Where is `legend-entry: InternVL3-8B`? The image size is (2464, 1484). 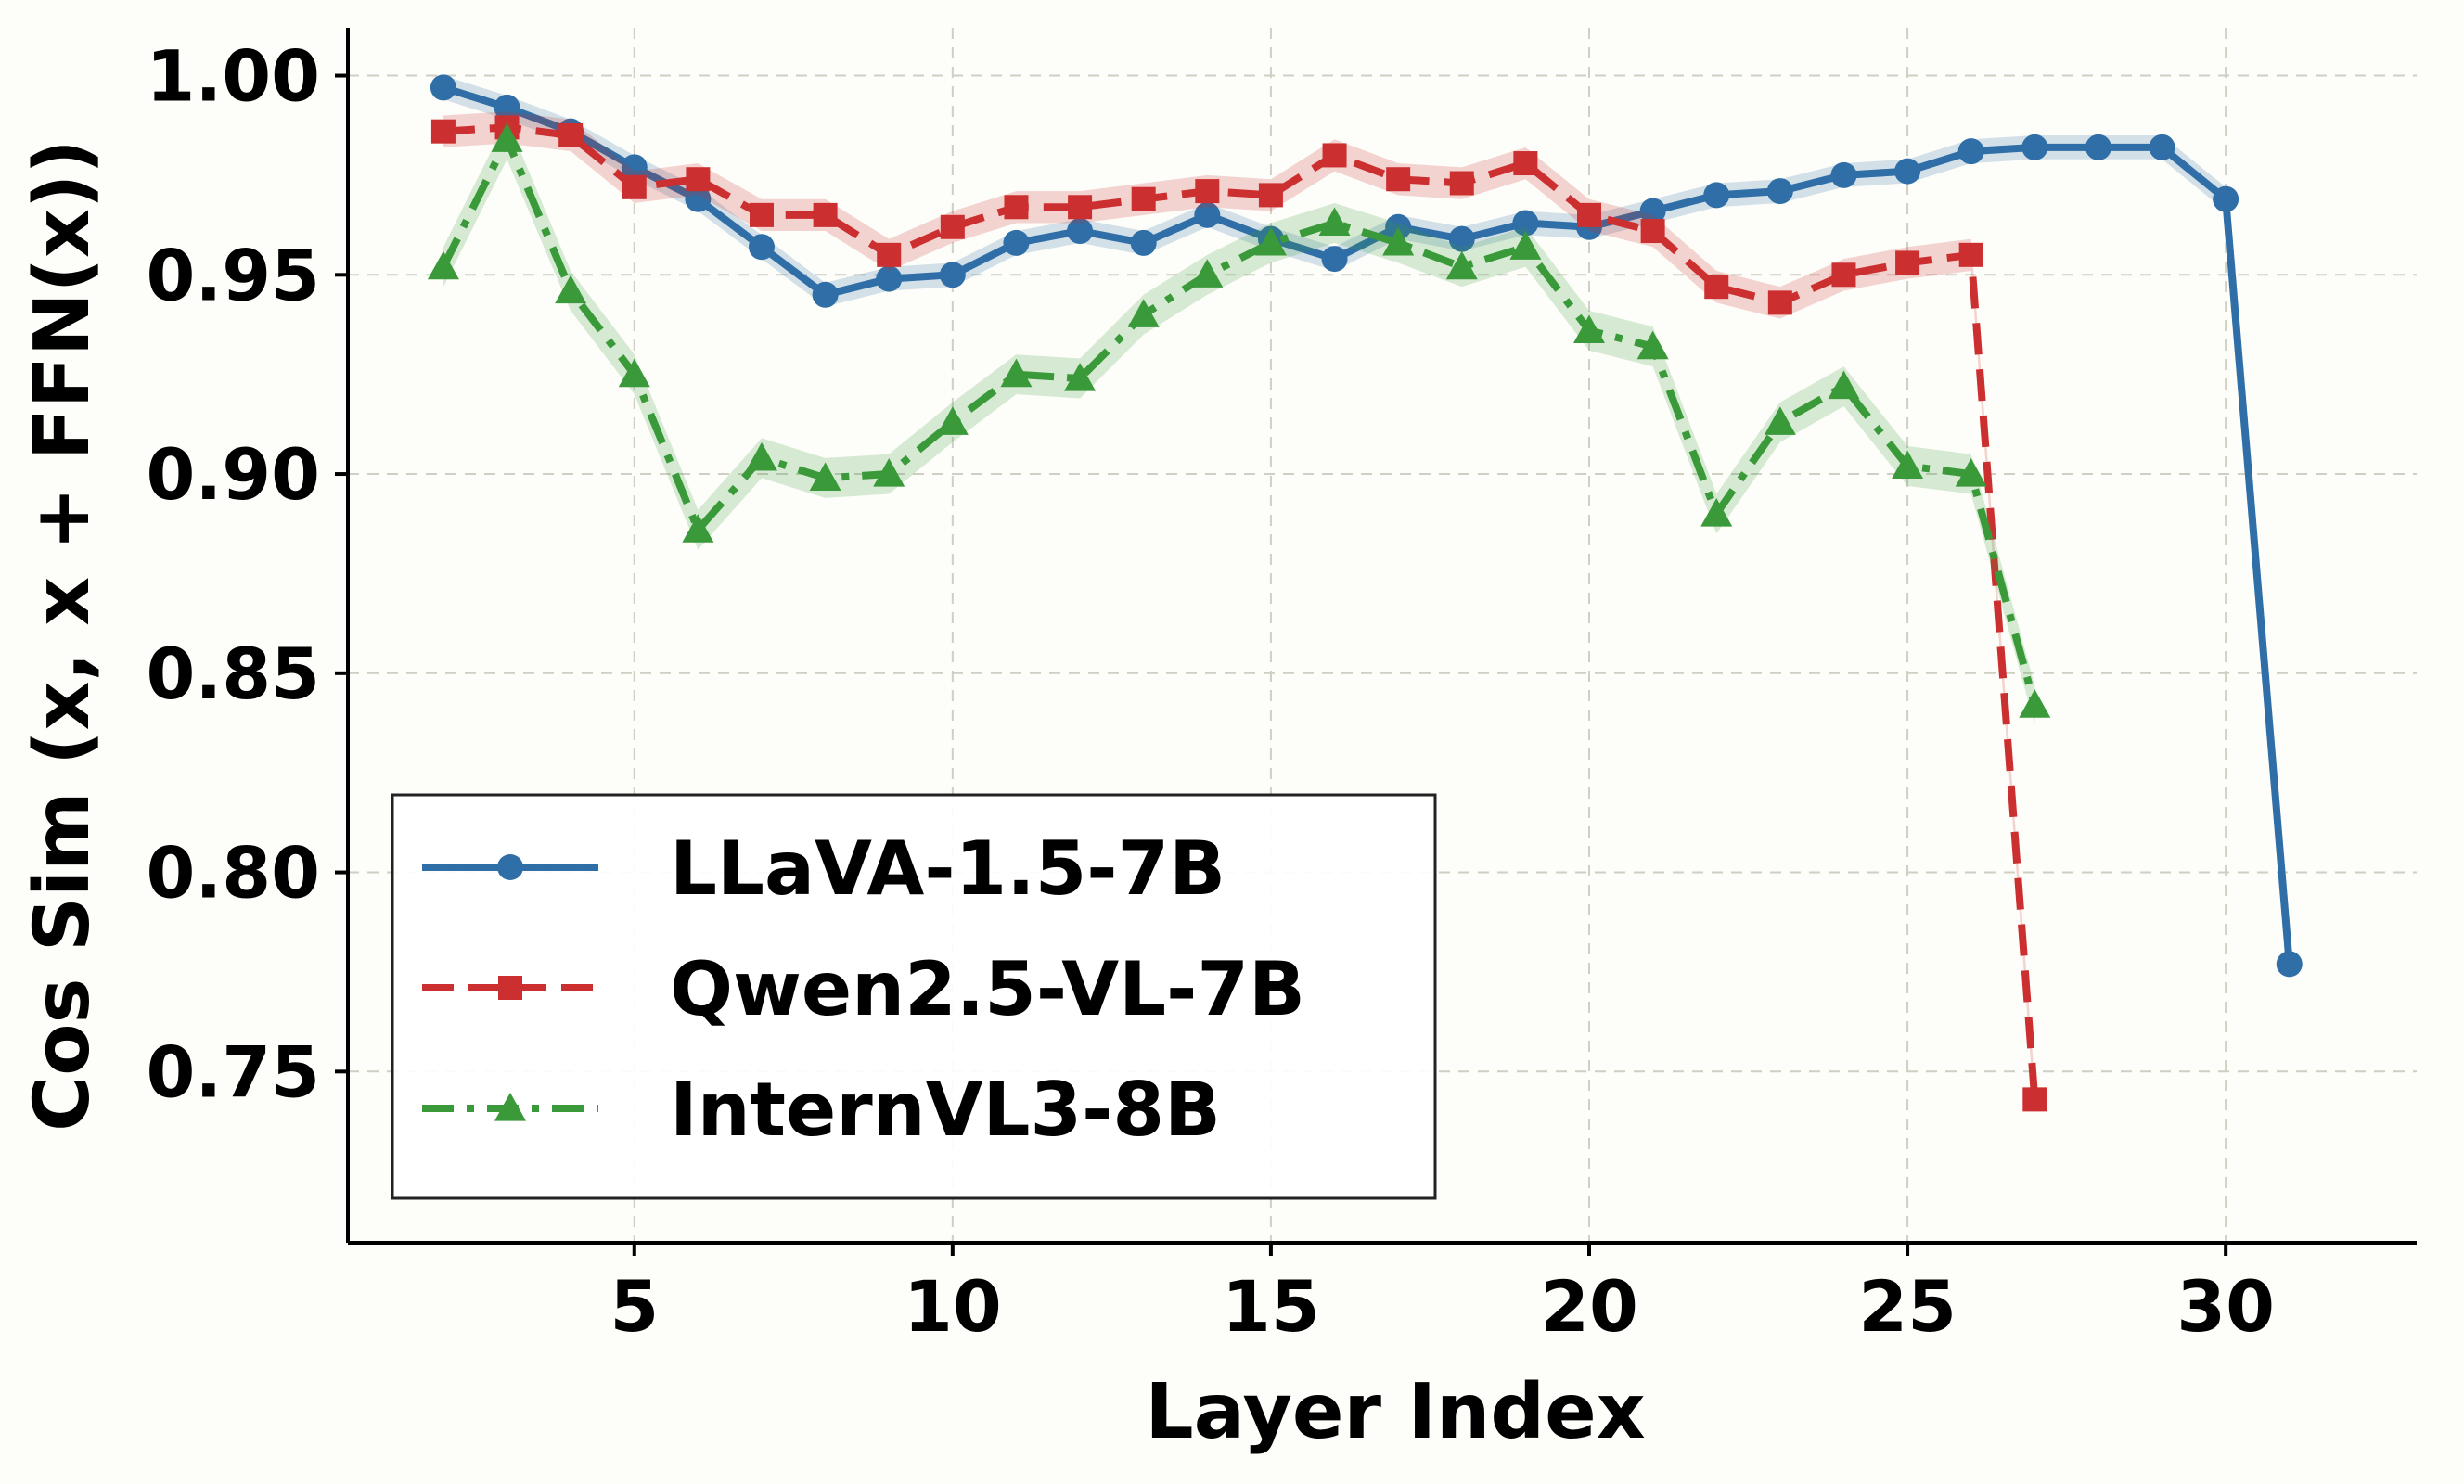
legend-entry: InternVL3-8B is located at coordinates (821, 1110).